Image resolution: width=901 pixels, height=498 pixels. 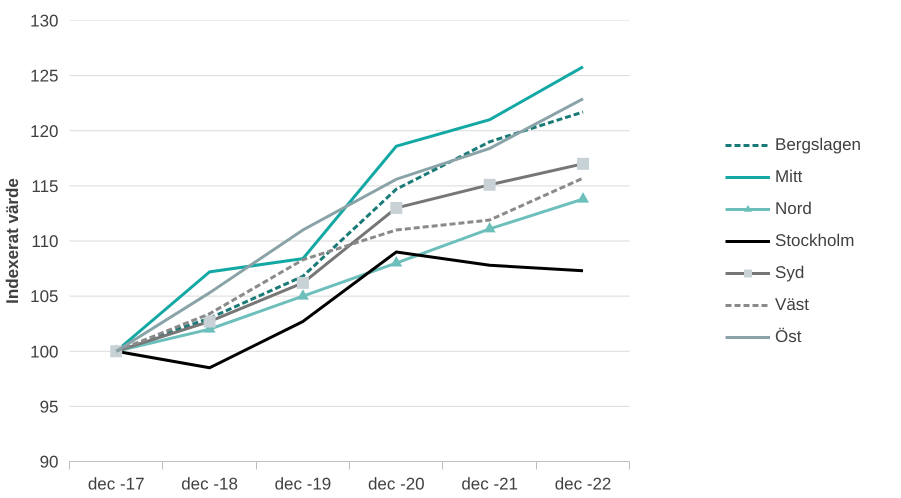 What do you see at coordinates (583, 484) in the screenshot?
I see `x-tick-label: dec -22` at bounding box center [583, 484].